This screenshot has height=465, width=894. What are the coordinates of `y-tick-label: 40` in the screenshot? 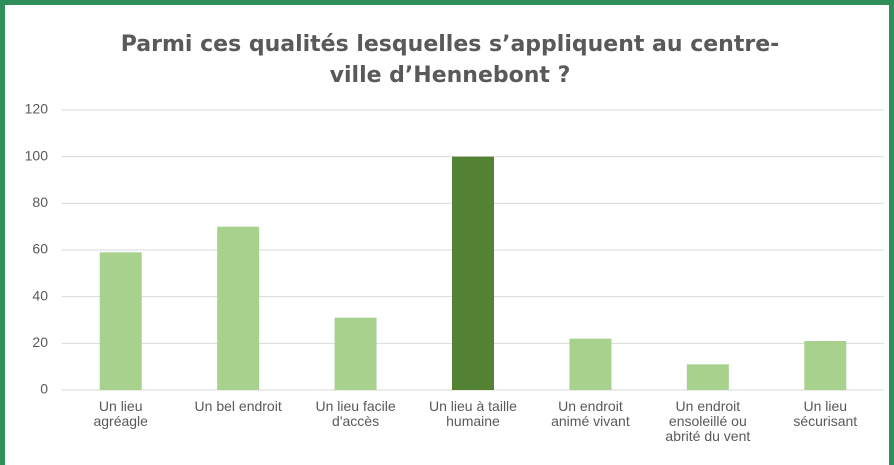 It's located at (40, 295).